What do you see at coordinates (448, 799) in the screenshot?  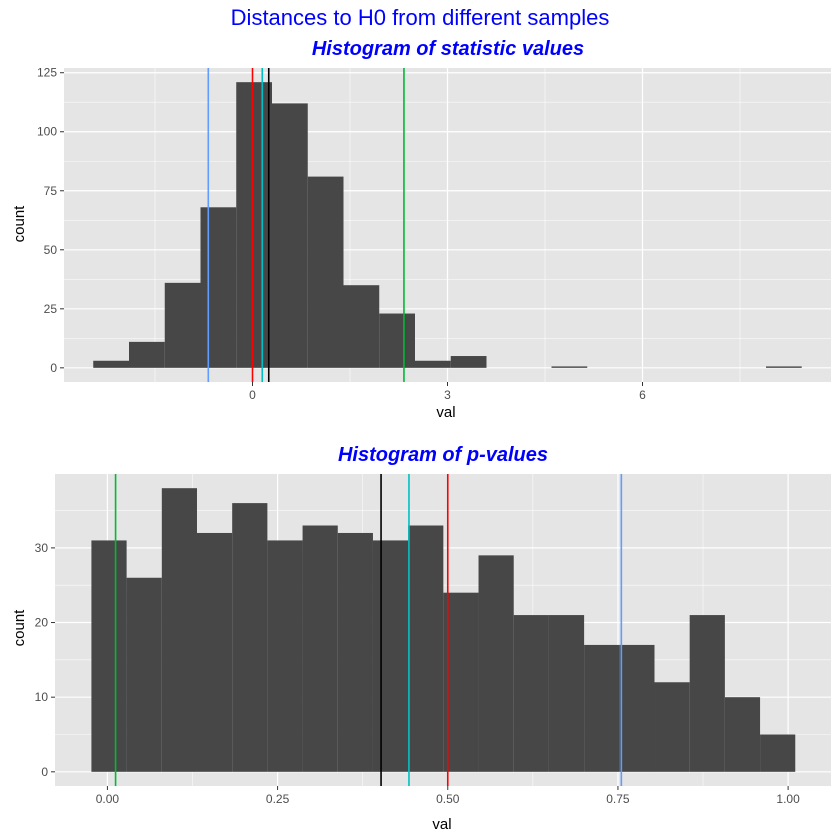 I see `pvalue-x-tick-label-2: 0.50` at bounding box center [448, 799].